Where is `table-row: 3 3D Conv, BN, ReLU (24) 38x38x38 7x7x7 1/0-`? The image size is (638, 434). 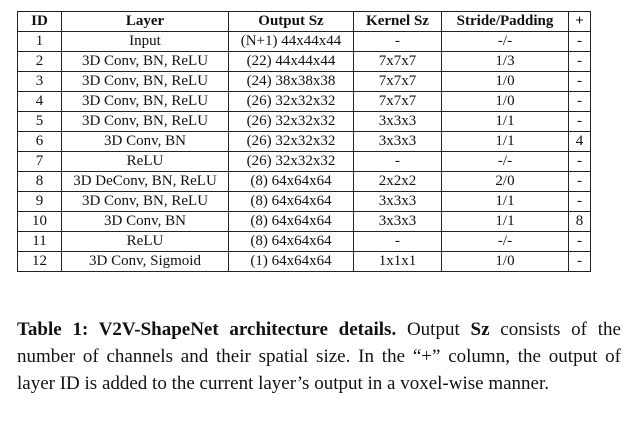 table-row: 3 3D Conv, BN, ReLU (24) 38x38x38 7x7x7 1/0- is located at coordinates (304, 81).